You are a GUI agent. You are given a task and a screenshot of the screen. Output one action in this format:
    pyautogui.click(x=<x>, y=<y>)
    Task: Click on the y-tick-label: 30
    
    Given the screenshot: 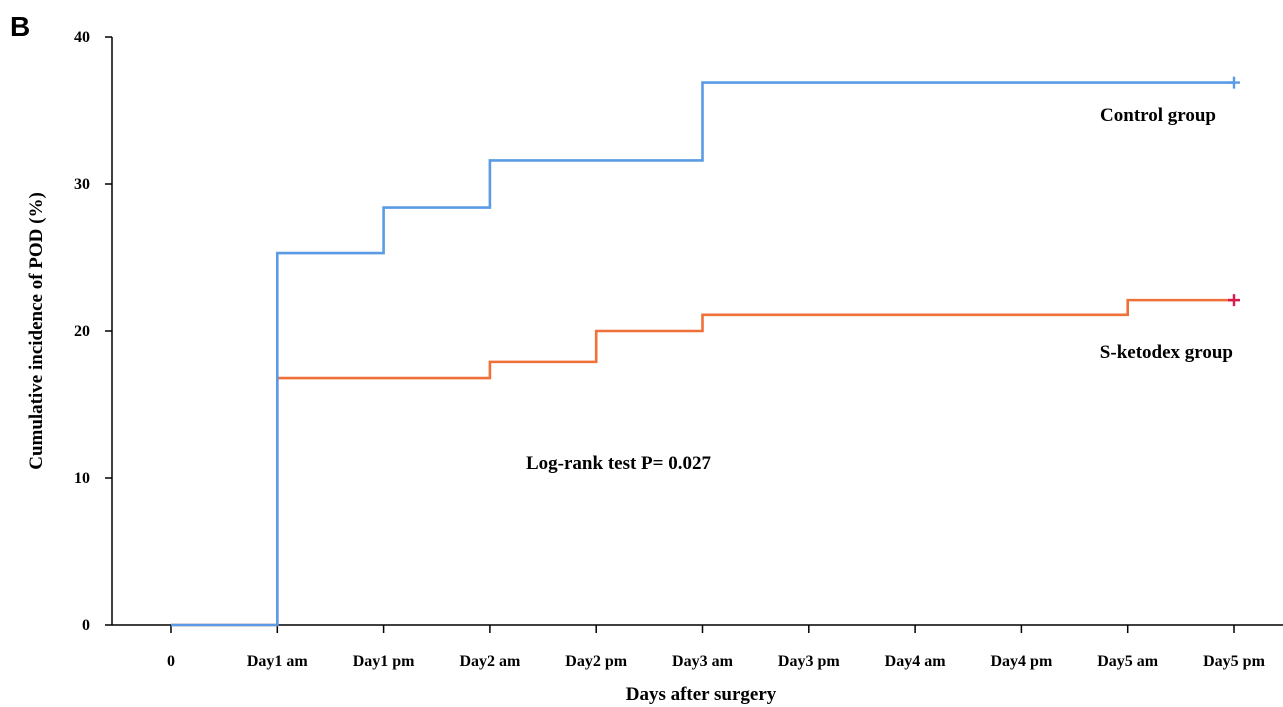 What is the action you would take?
    pyautogui.click(x=82, y=184)
    